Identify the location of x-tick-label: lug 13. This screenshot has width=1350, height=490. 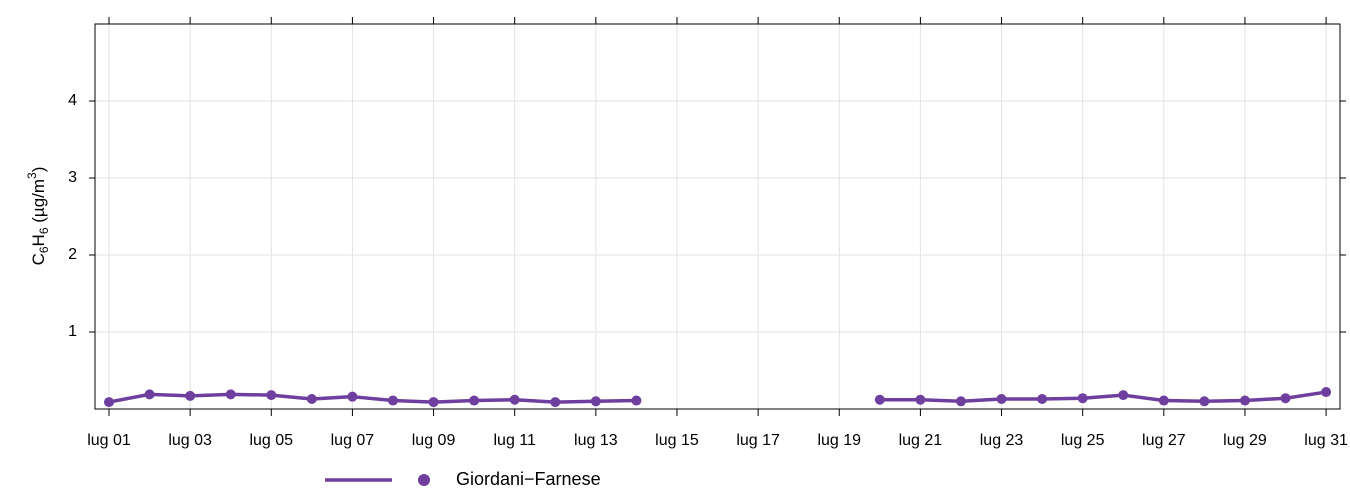
(596, 440).